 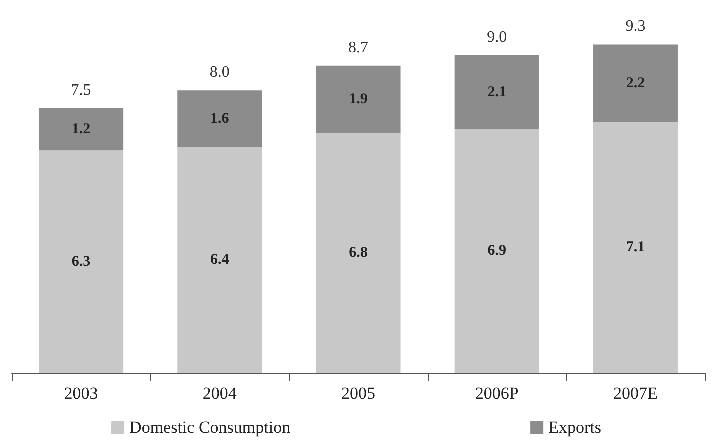 I want to click on data-label: 1.9, so click(x=358, y=99).